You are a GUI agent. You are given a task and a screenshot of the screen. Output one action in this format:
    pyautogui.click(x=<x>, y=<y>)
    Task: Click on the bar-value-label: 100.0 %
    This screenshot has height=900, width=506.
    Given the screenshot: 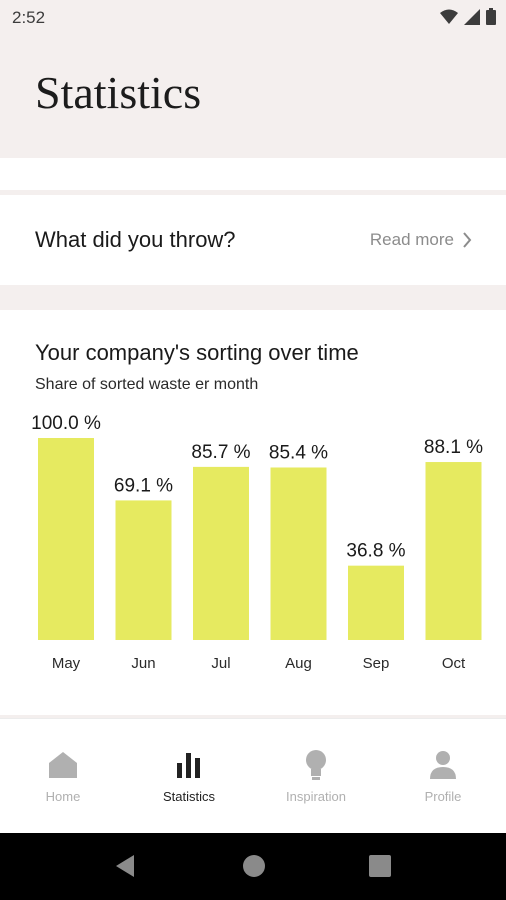 What is the action you would take?
    pyautogui.click(x=66, y=423)
    